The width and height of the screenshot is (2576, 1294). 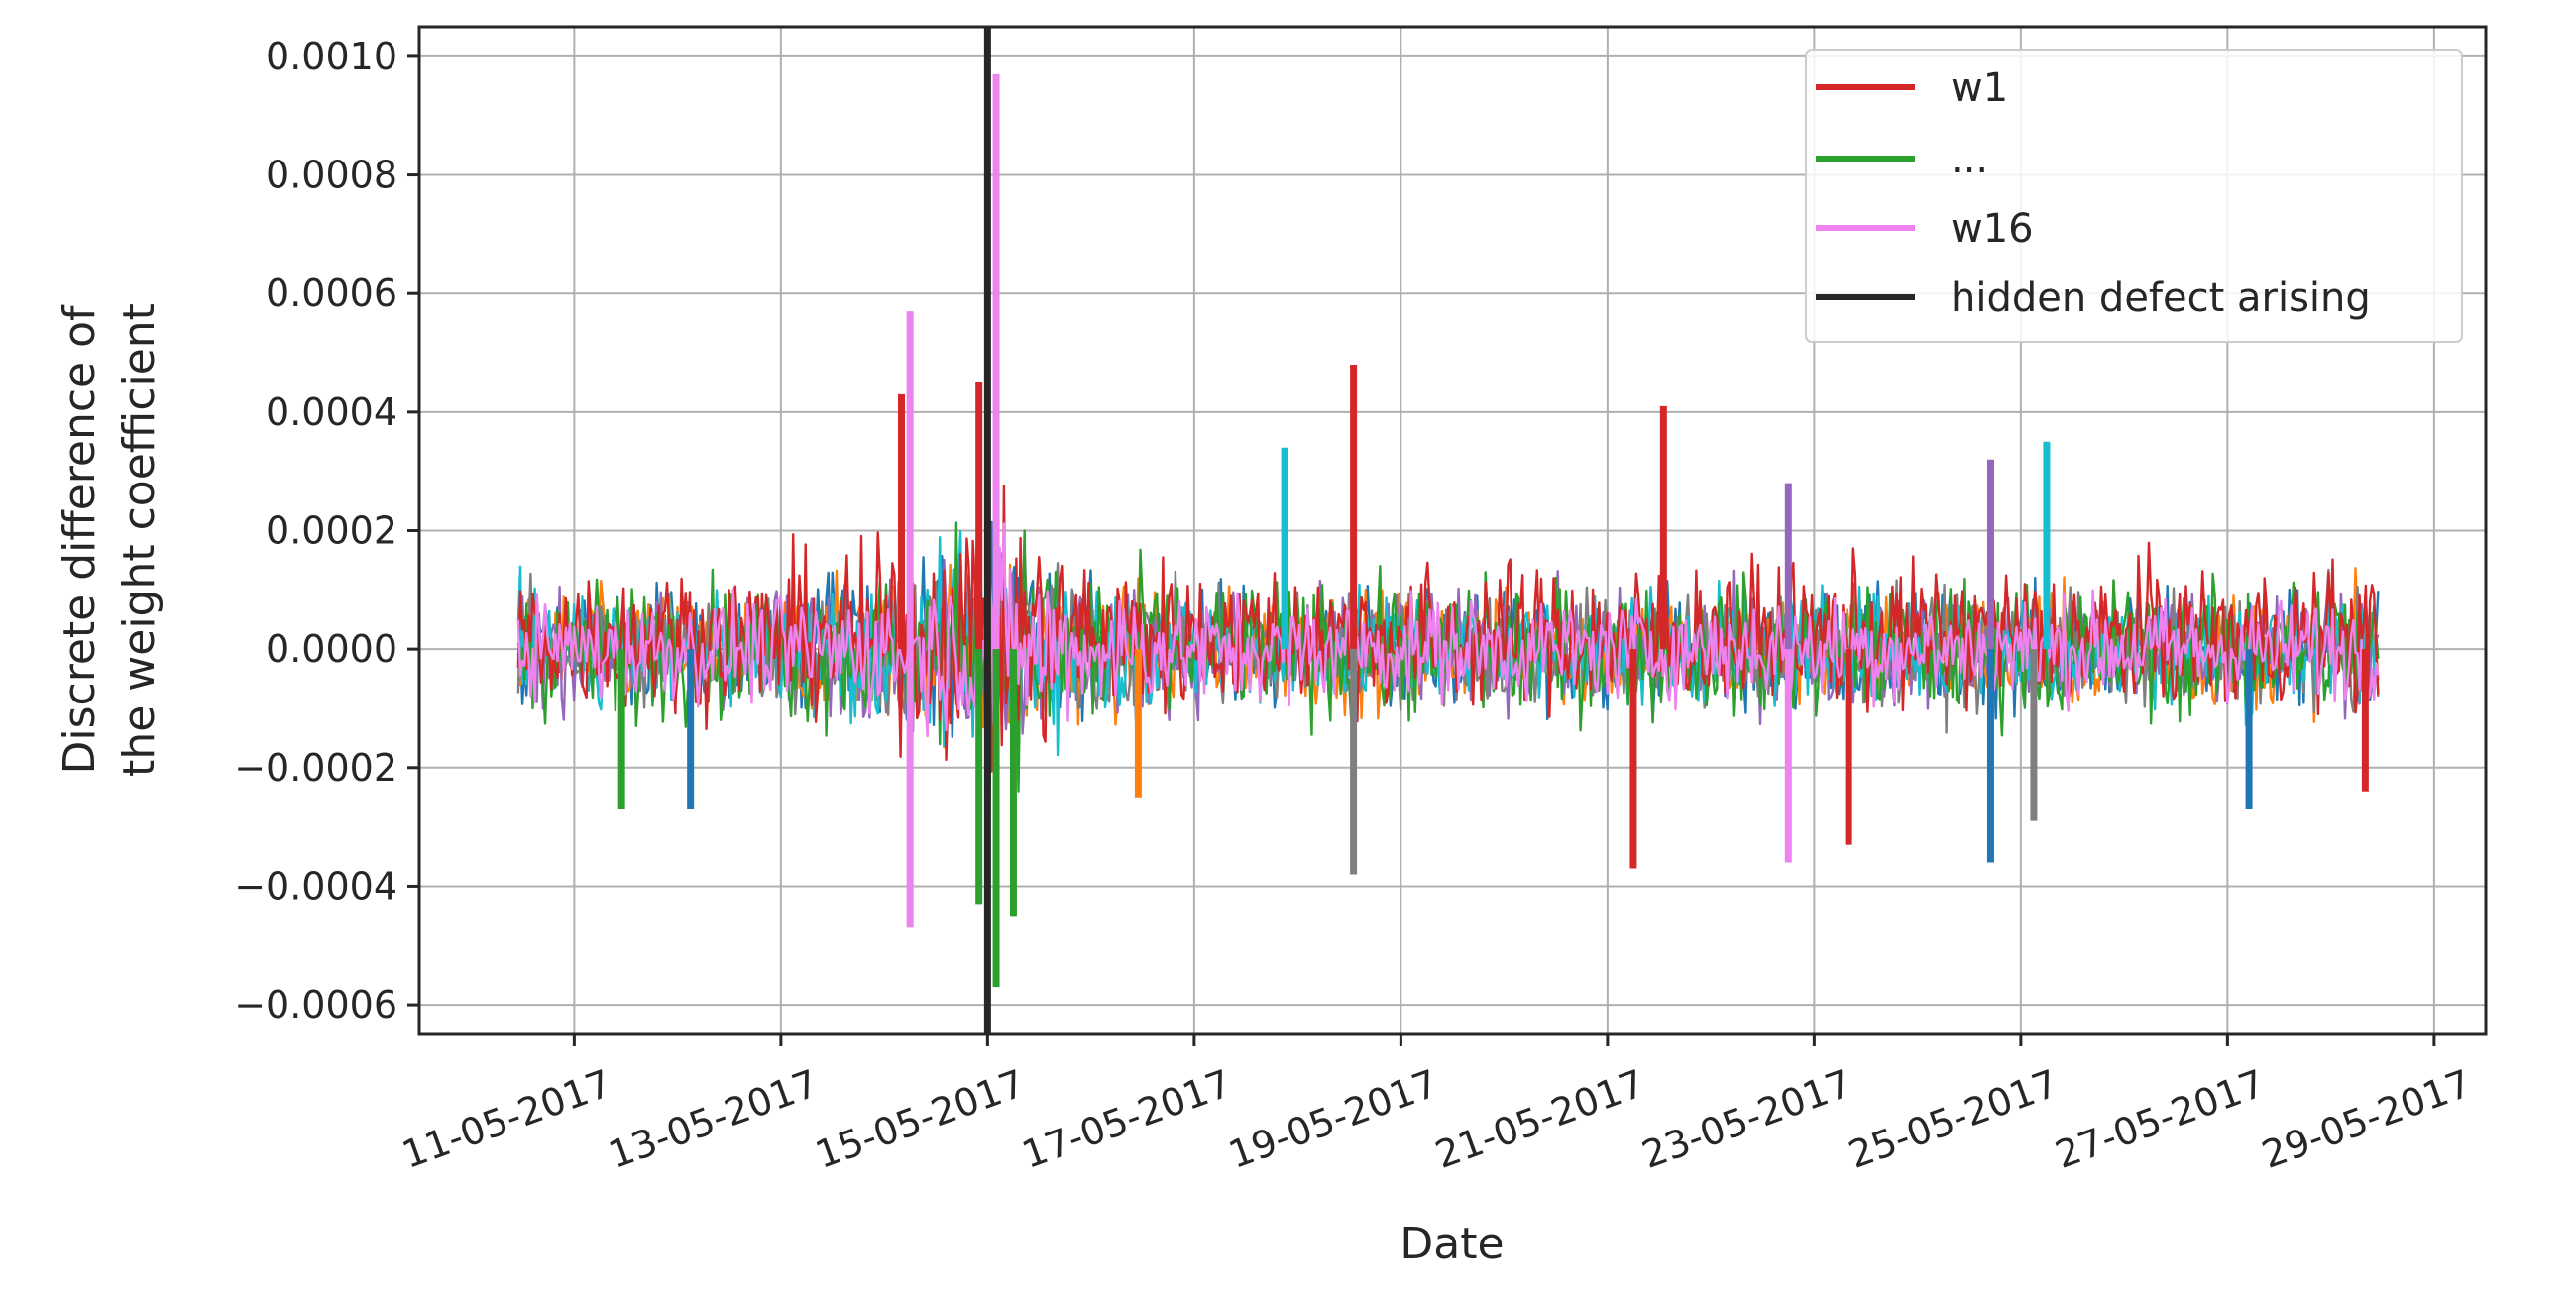 What do you see at coordinates (1746, 1119) in the screenshot?
I see `x-tick-label: 23-05-2017` at bounding box center [1746, 1119].